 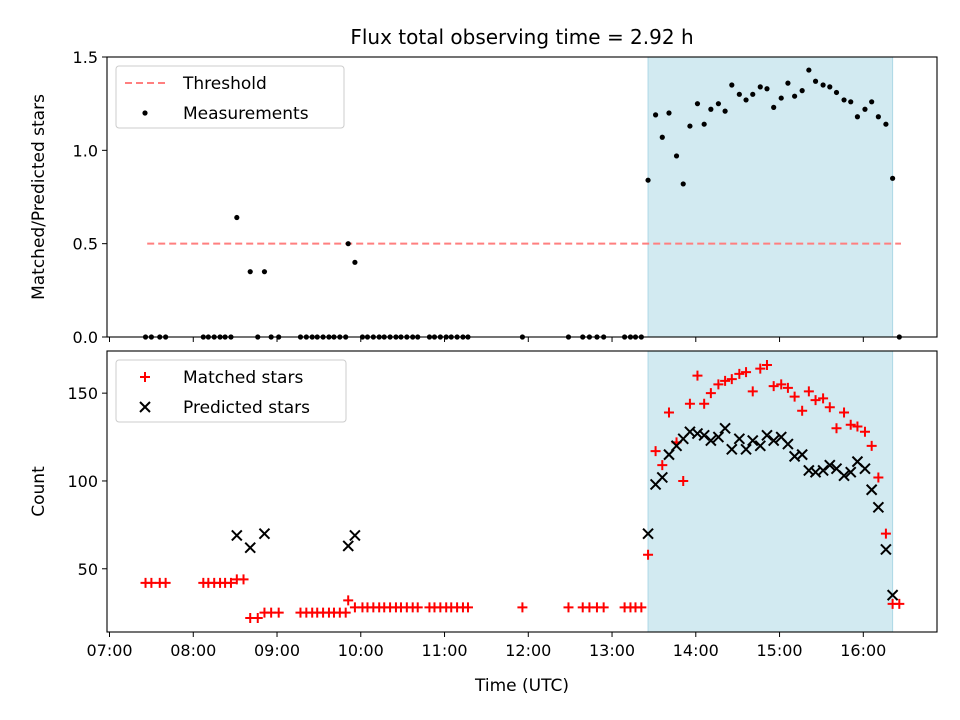 What do you see at coordinates (612, 650) in the screenshot?
I see `x-tick-label: 13:00` at bounding box center [612, 650].